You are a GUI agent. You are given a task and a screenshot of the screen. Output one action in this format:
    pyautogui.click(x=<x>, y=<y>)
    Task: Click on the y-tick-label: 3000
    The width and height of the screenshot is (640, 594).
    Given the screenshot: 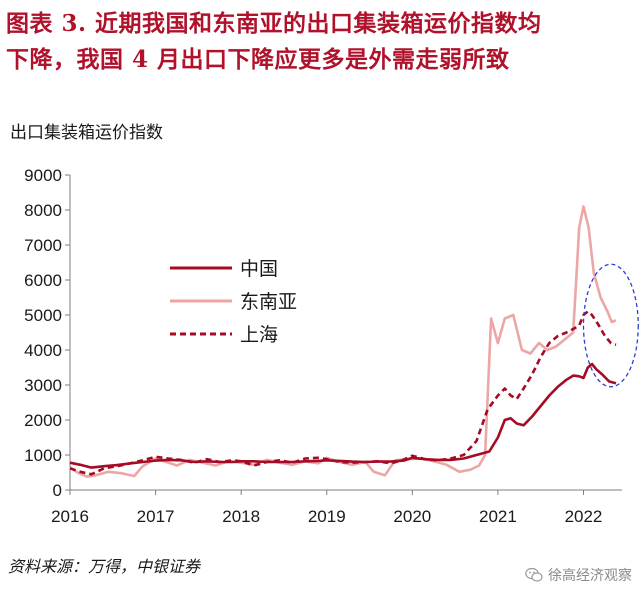 What is the action you would take?
    pyautogui.click(x=43, y=385)
    